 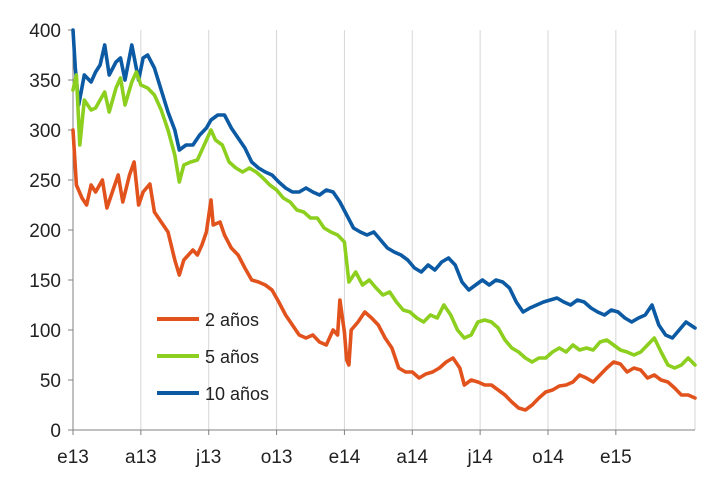 What do you see at coordinates (232, 320) in the screenshot?
I see `legend-label: 2 años` at bounding box center [232, 320].